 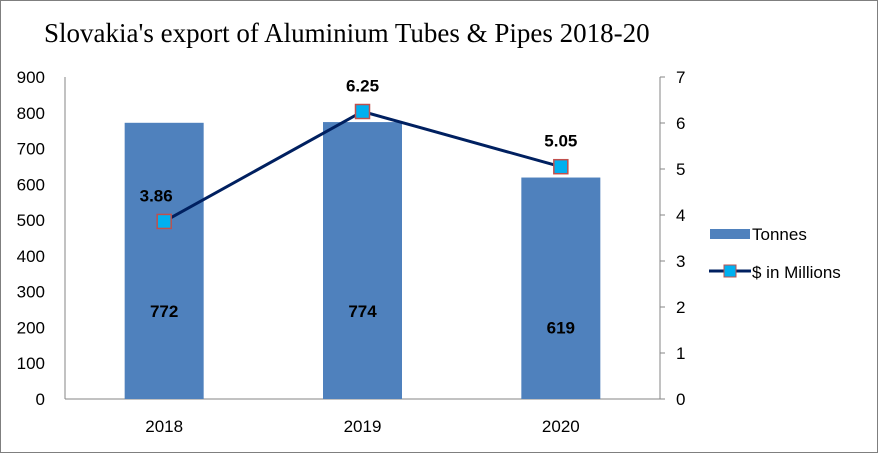 What do you see at coordinates (31, 184) in the screenshot?
I see `left-tick-label: 600` at bounding box center [31, 184].